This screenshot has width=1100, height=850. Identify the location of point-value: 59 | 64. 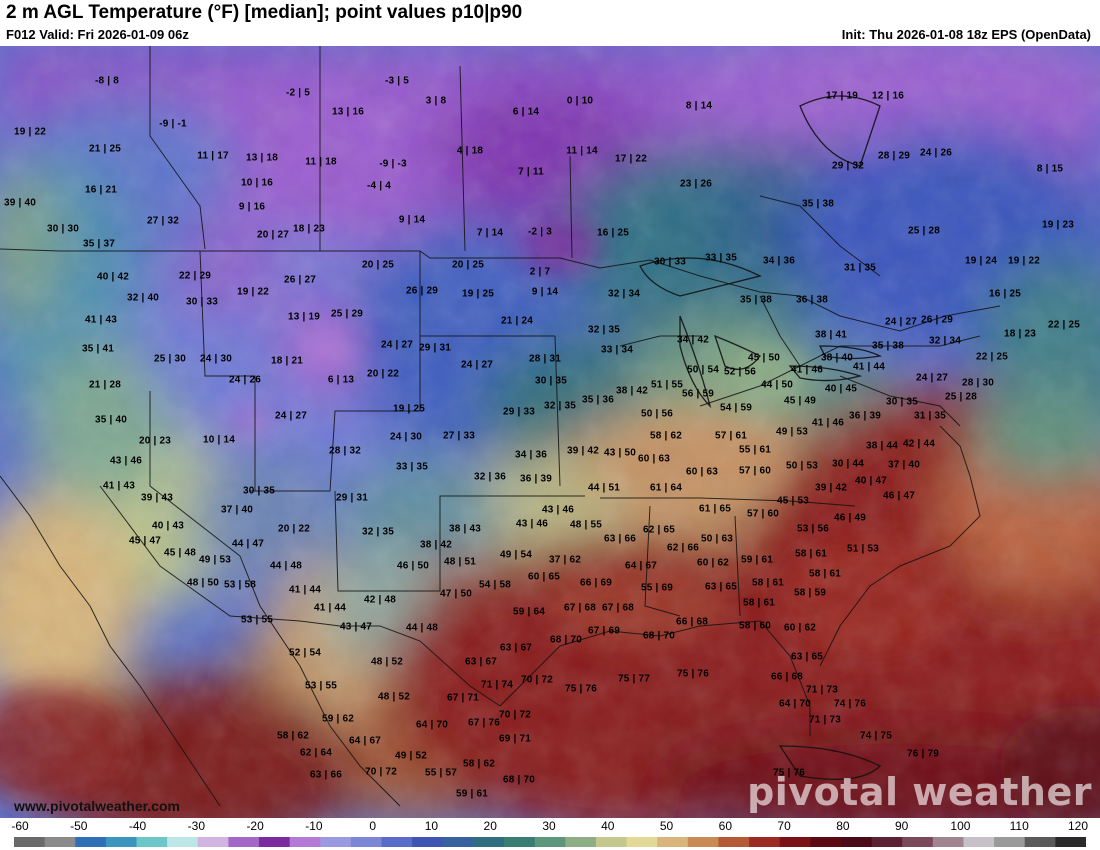
(529, 612).